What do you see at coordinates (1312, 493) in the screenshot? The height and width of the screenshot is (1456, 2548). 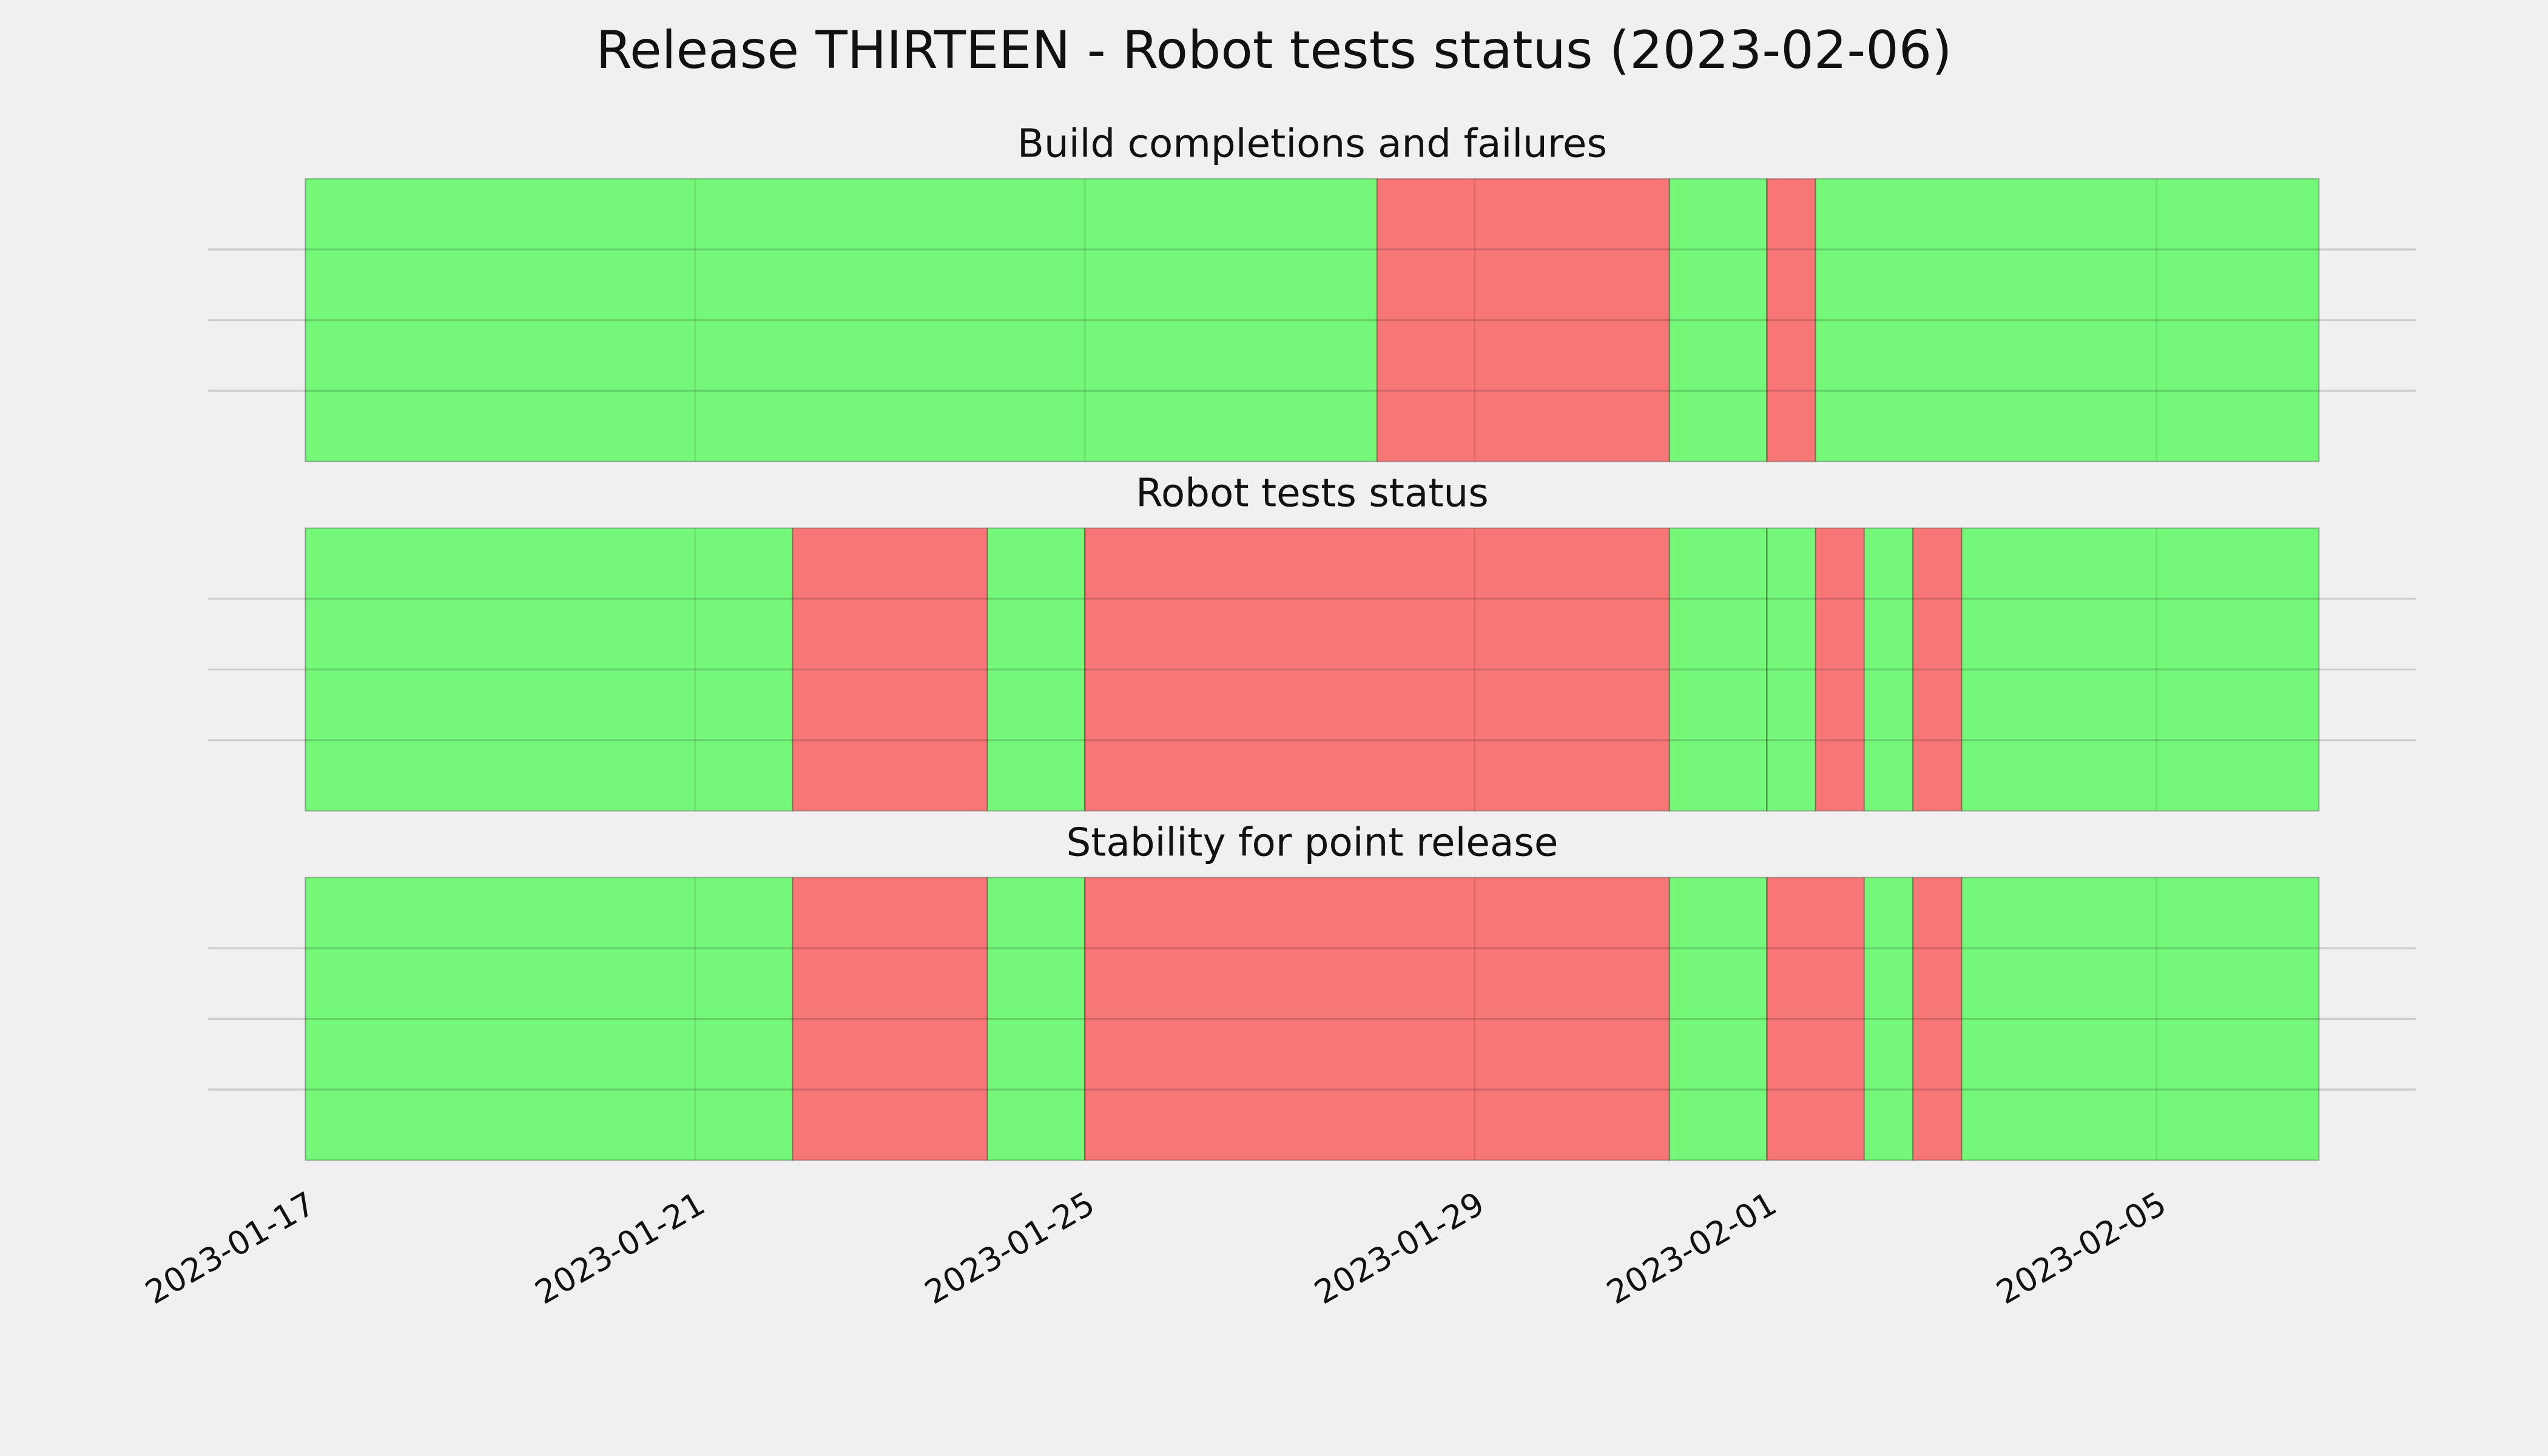 I see `subplot-title: Robot tests status` at bounding box center [1312, 493].